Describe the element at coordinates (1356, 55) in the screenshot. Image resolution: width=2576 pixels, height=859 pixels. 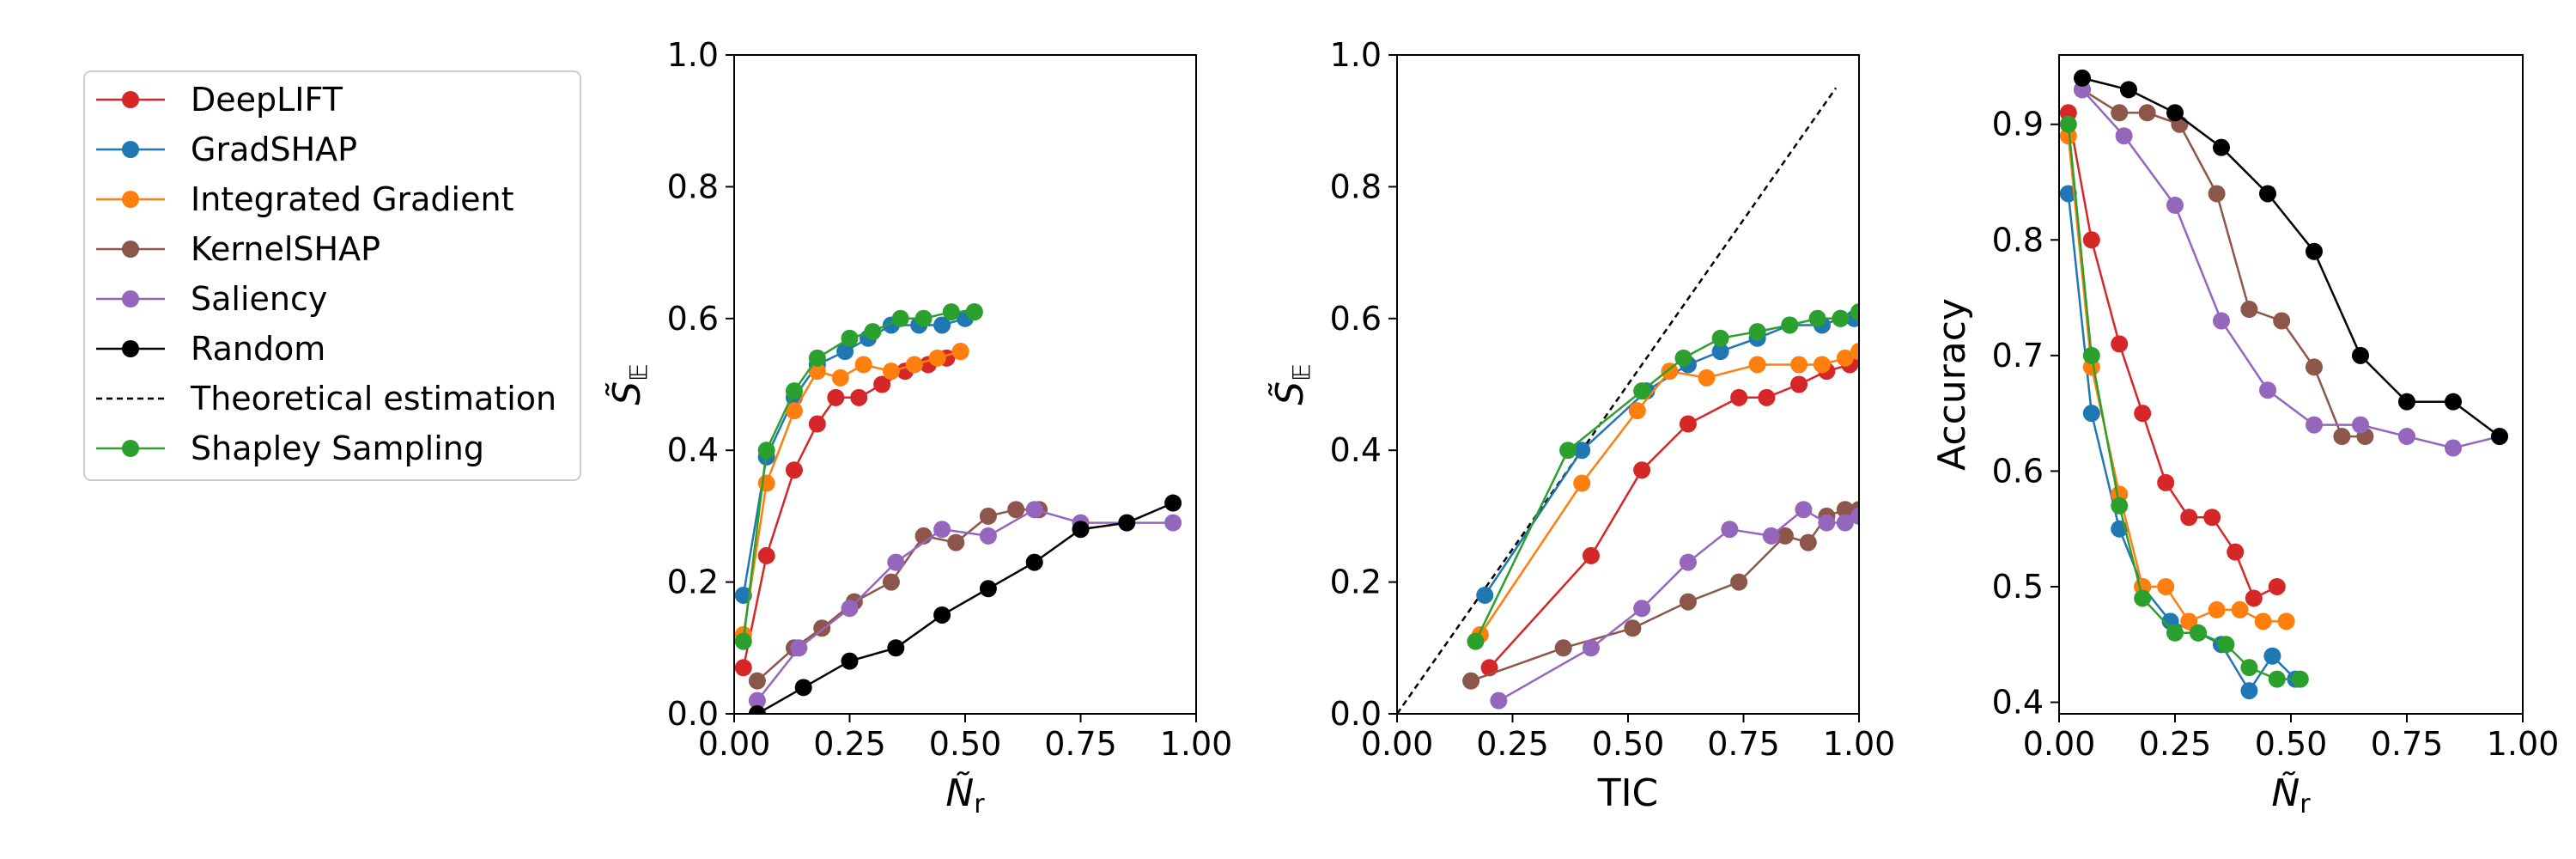
I see `y-tick-label: 1.0` at that location.